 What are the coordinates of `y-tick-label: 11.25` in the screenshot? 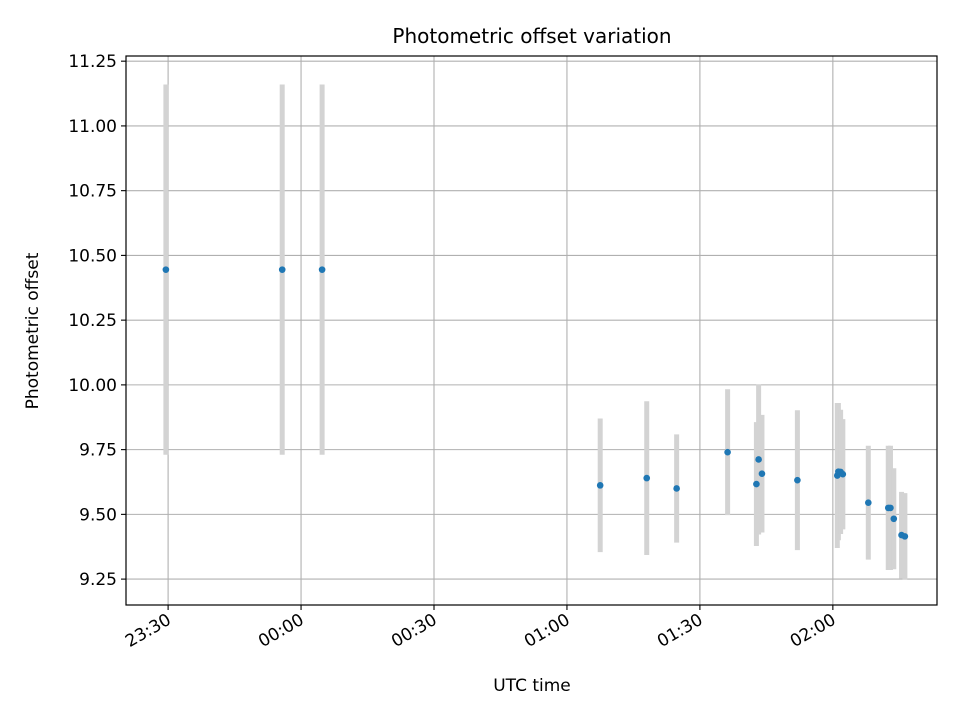 It's located at (92, 62).